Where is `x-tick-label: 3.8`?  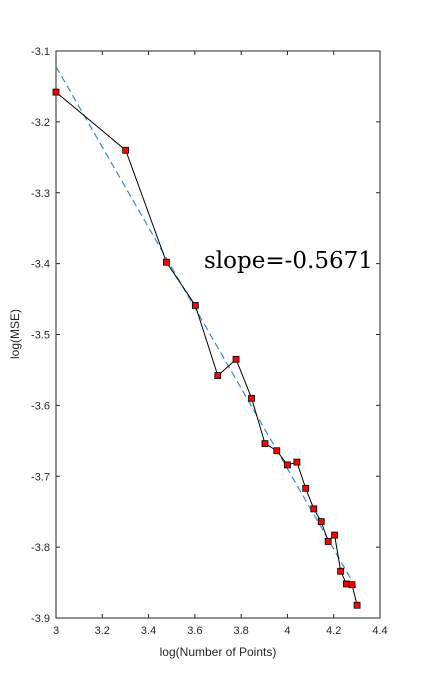
x-tick-label: 3.8 is located at coordinates (240, 631).